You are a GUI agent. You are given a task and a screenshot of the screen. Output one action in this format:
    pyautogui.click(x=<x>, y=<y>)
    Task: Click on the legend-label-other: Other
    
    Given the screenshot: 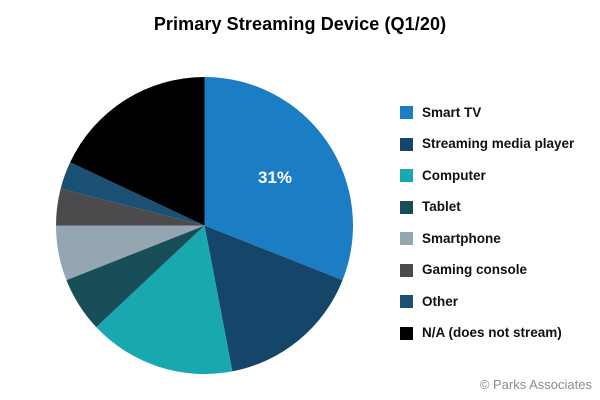 What is the action you would take?
    pyautogui.click(x=440, y=301)
    